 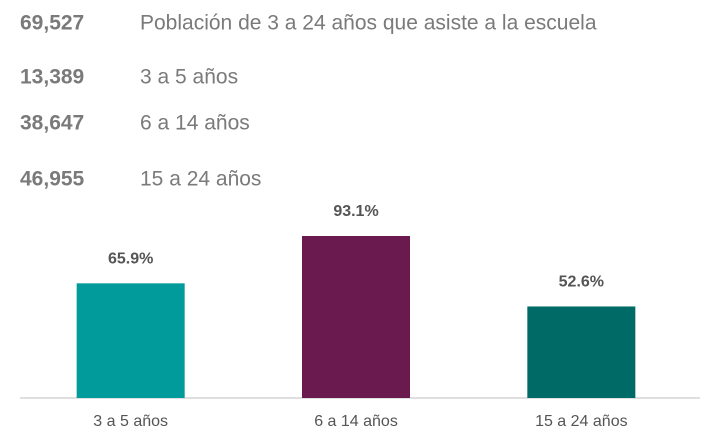 What do you see at coordinates (195, 123) in the screenshot?
I see `stat-label: 6 a 14 años` at bounding box center [195, 123].